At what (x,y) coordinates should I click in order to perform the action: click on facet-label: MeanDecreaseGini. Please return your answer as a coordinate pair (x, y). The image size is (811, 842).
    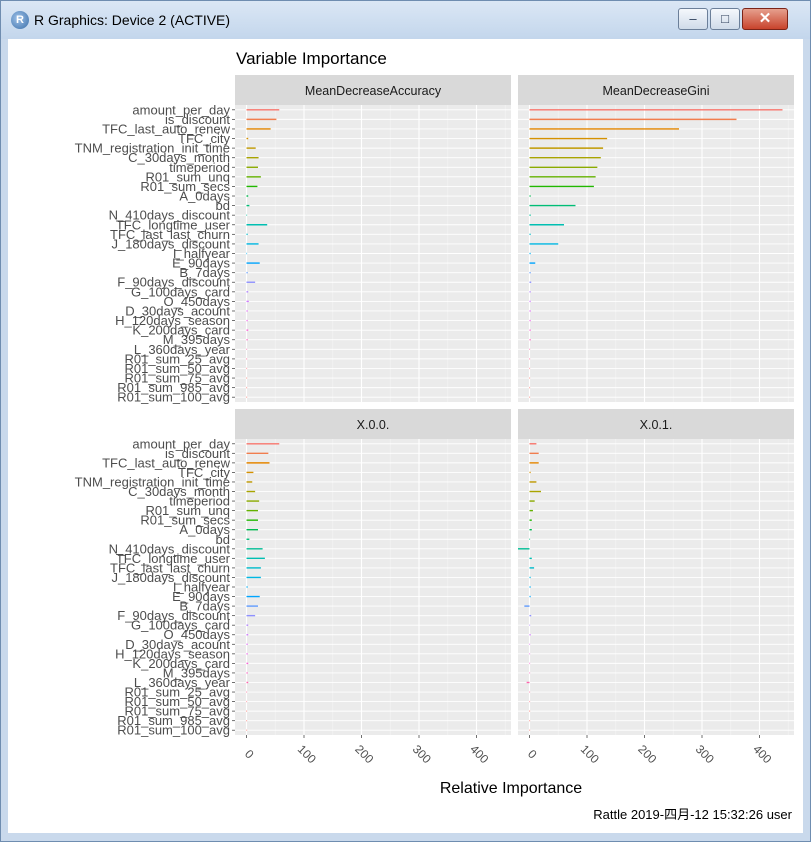
    Looking at the image, I should click on (656, 91).